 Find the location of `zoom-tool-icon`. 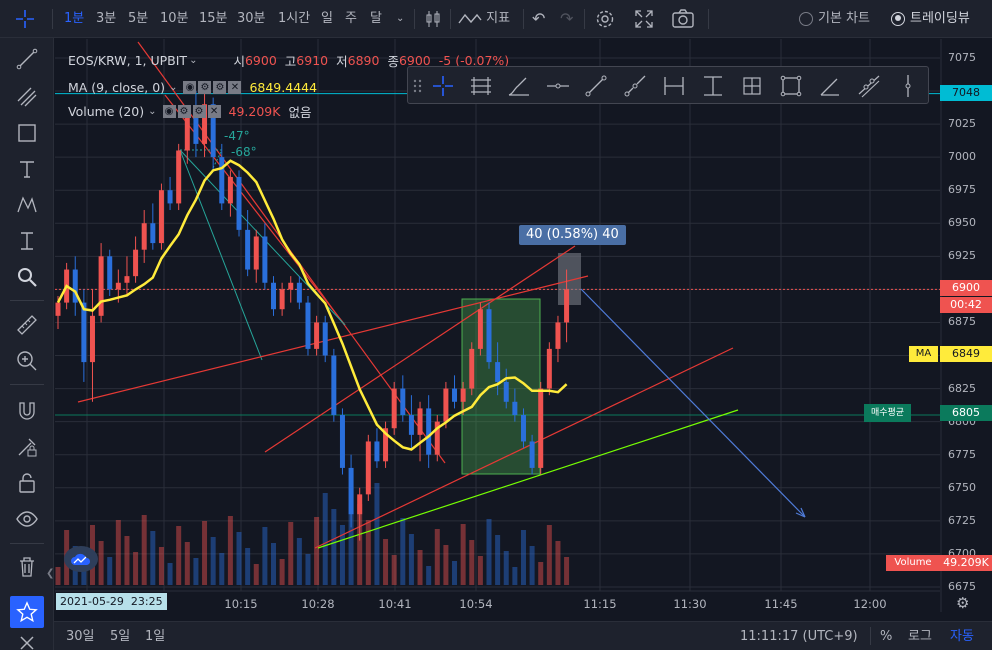

zoom-tool-icon is located at coordinates (27, 277).